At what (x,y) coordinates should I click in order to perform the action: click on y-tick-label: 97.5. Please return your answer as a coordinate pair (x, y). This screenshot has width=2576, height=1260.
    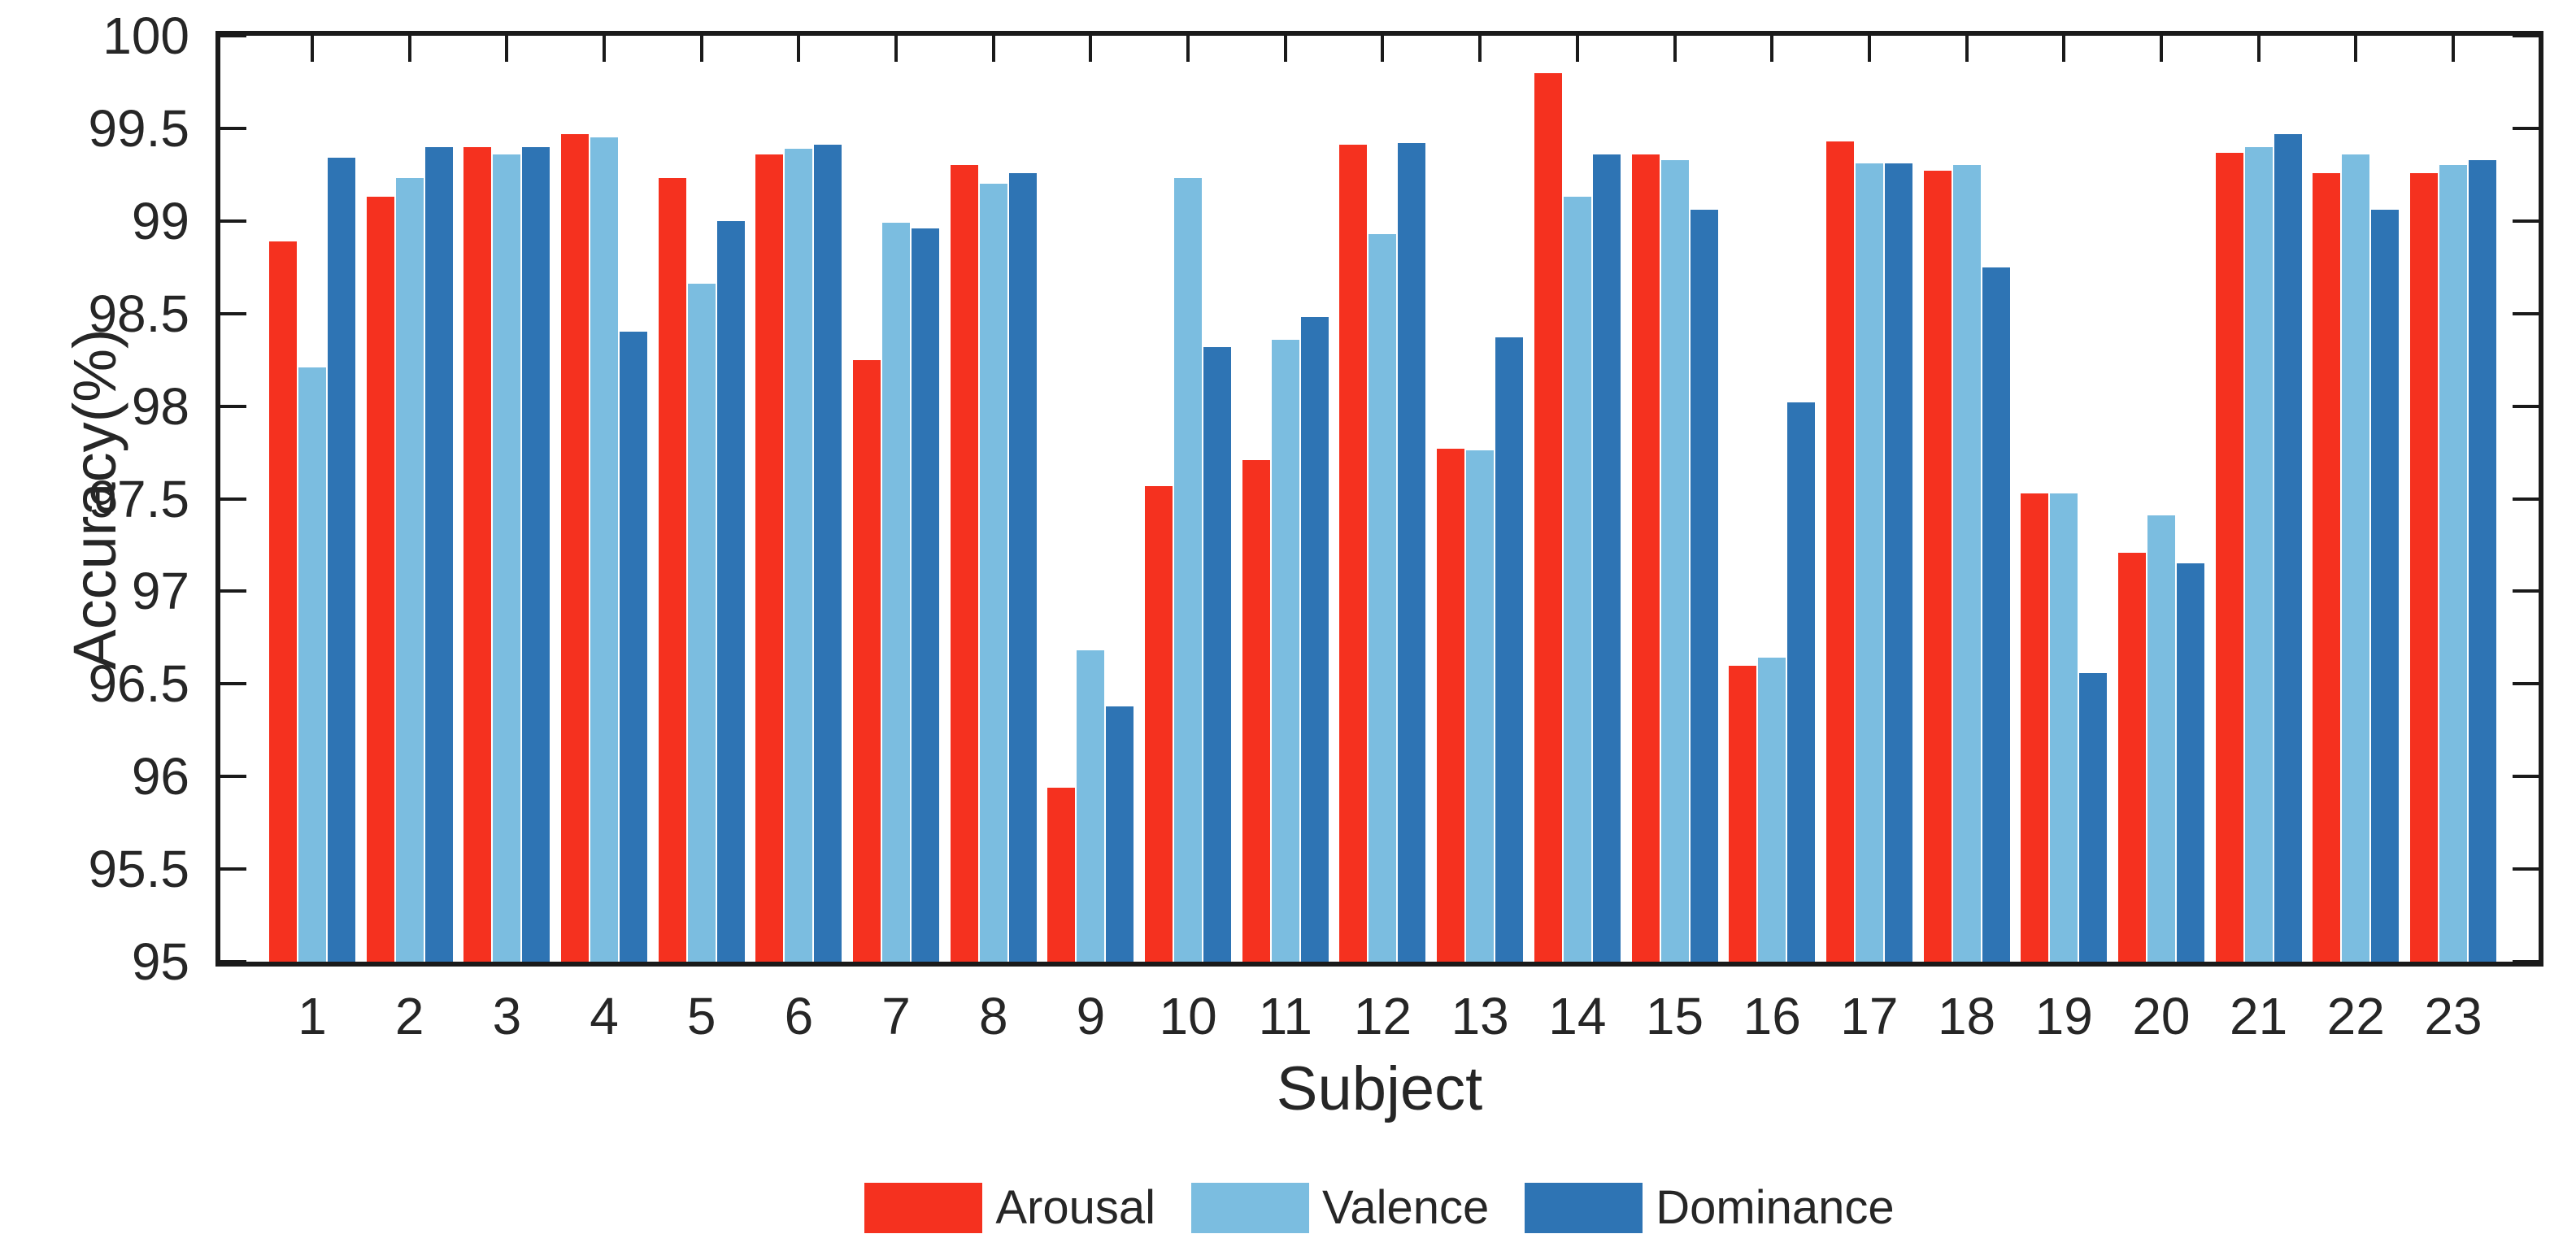
    Looking at the image, I should click on (139, 498).